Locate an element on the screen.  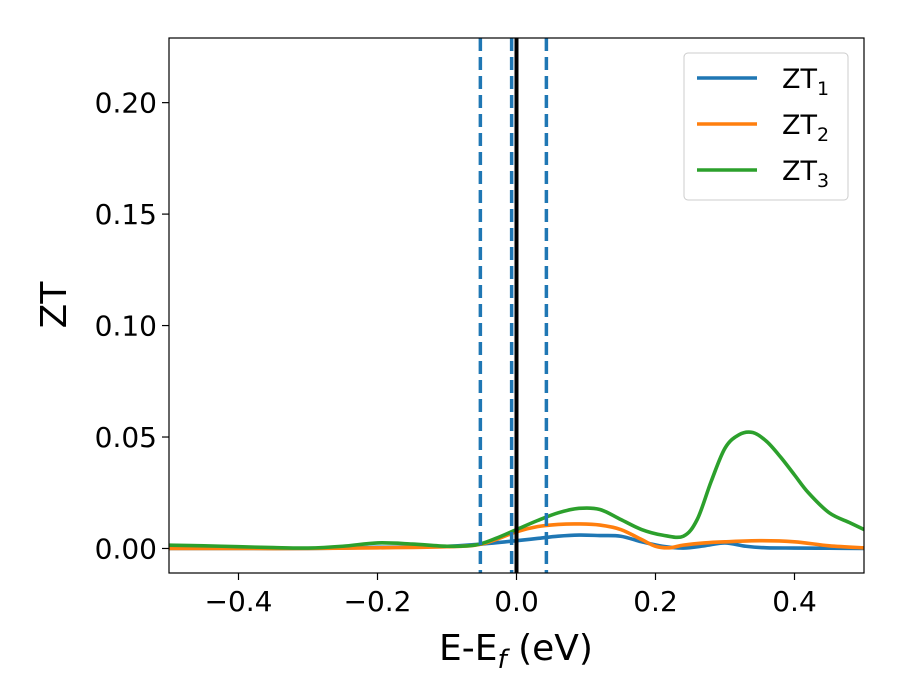
y-axis: 0.00 0.05 0.10 0.15 0.20 is located at coordinates (132, 326).